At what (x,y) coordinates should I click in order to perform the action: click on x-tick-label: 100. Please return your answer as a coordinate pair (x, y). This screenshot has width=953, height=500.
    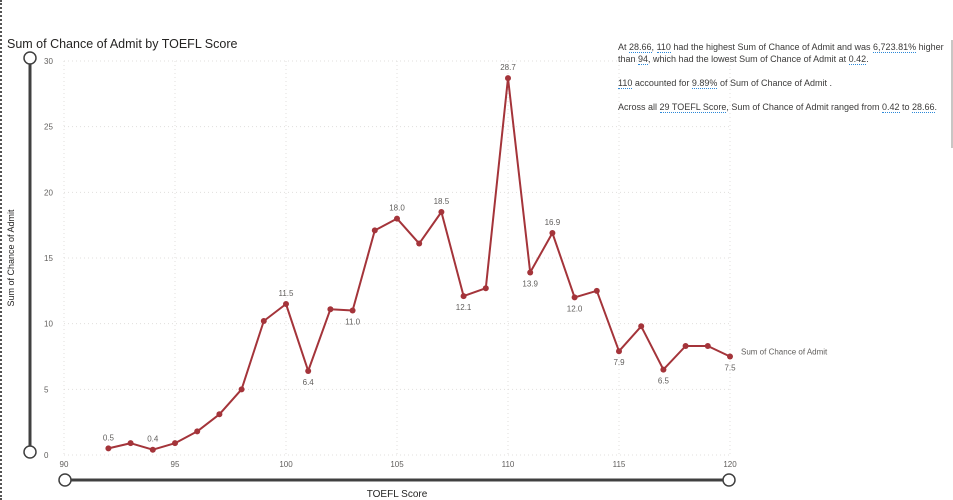
    Looking at the image, I should click on (286, 464).